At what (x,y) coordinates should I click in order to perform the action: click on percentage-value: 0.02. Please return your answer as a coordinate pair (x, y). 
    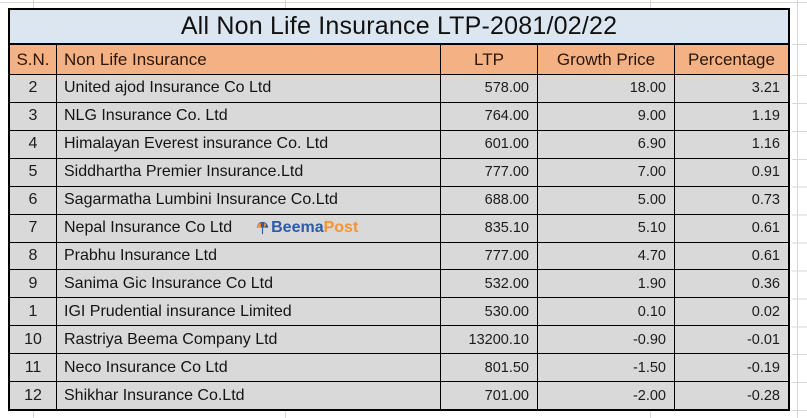
    Looking at the image, I should click on (765, 311).